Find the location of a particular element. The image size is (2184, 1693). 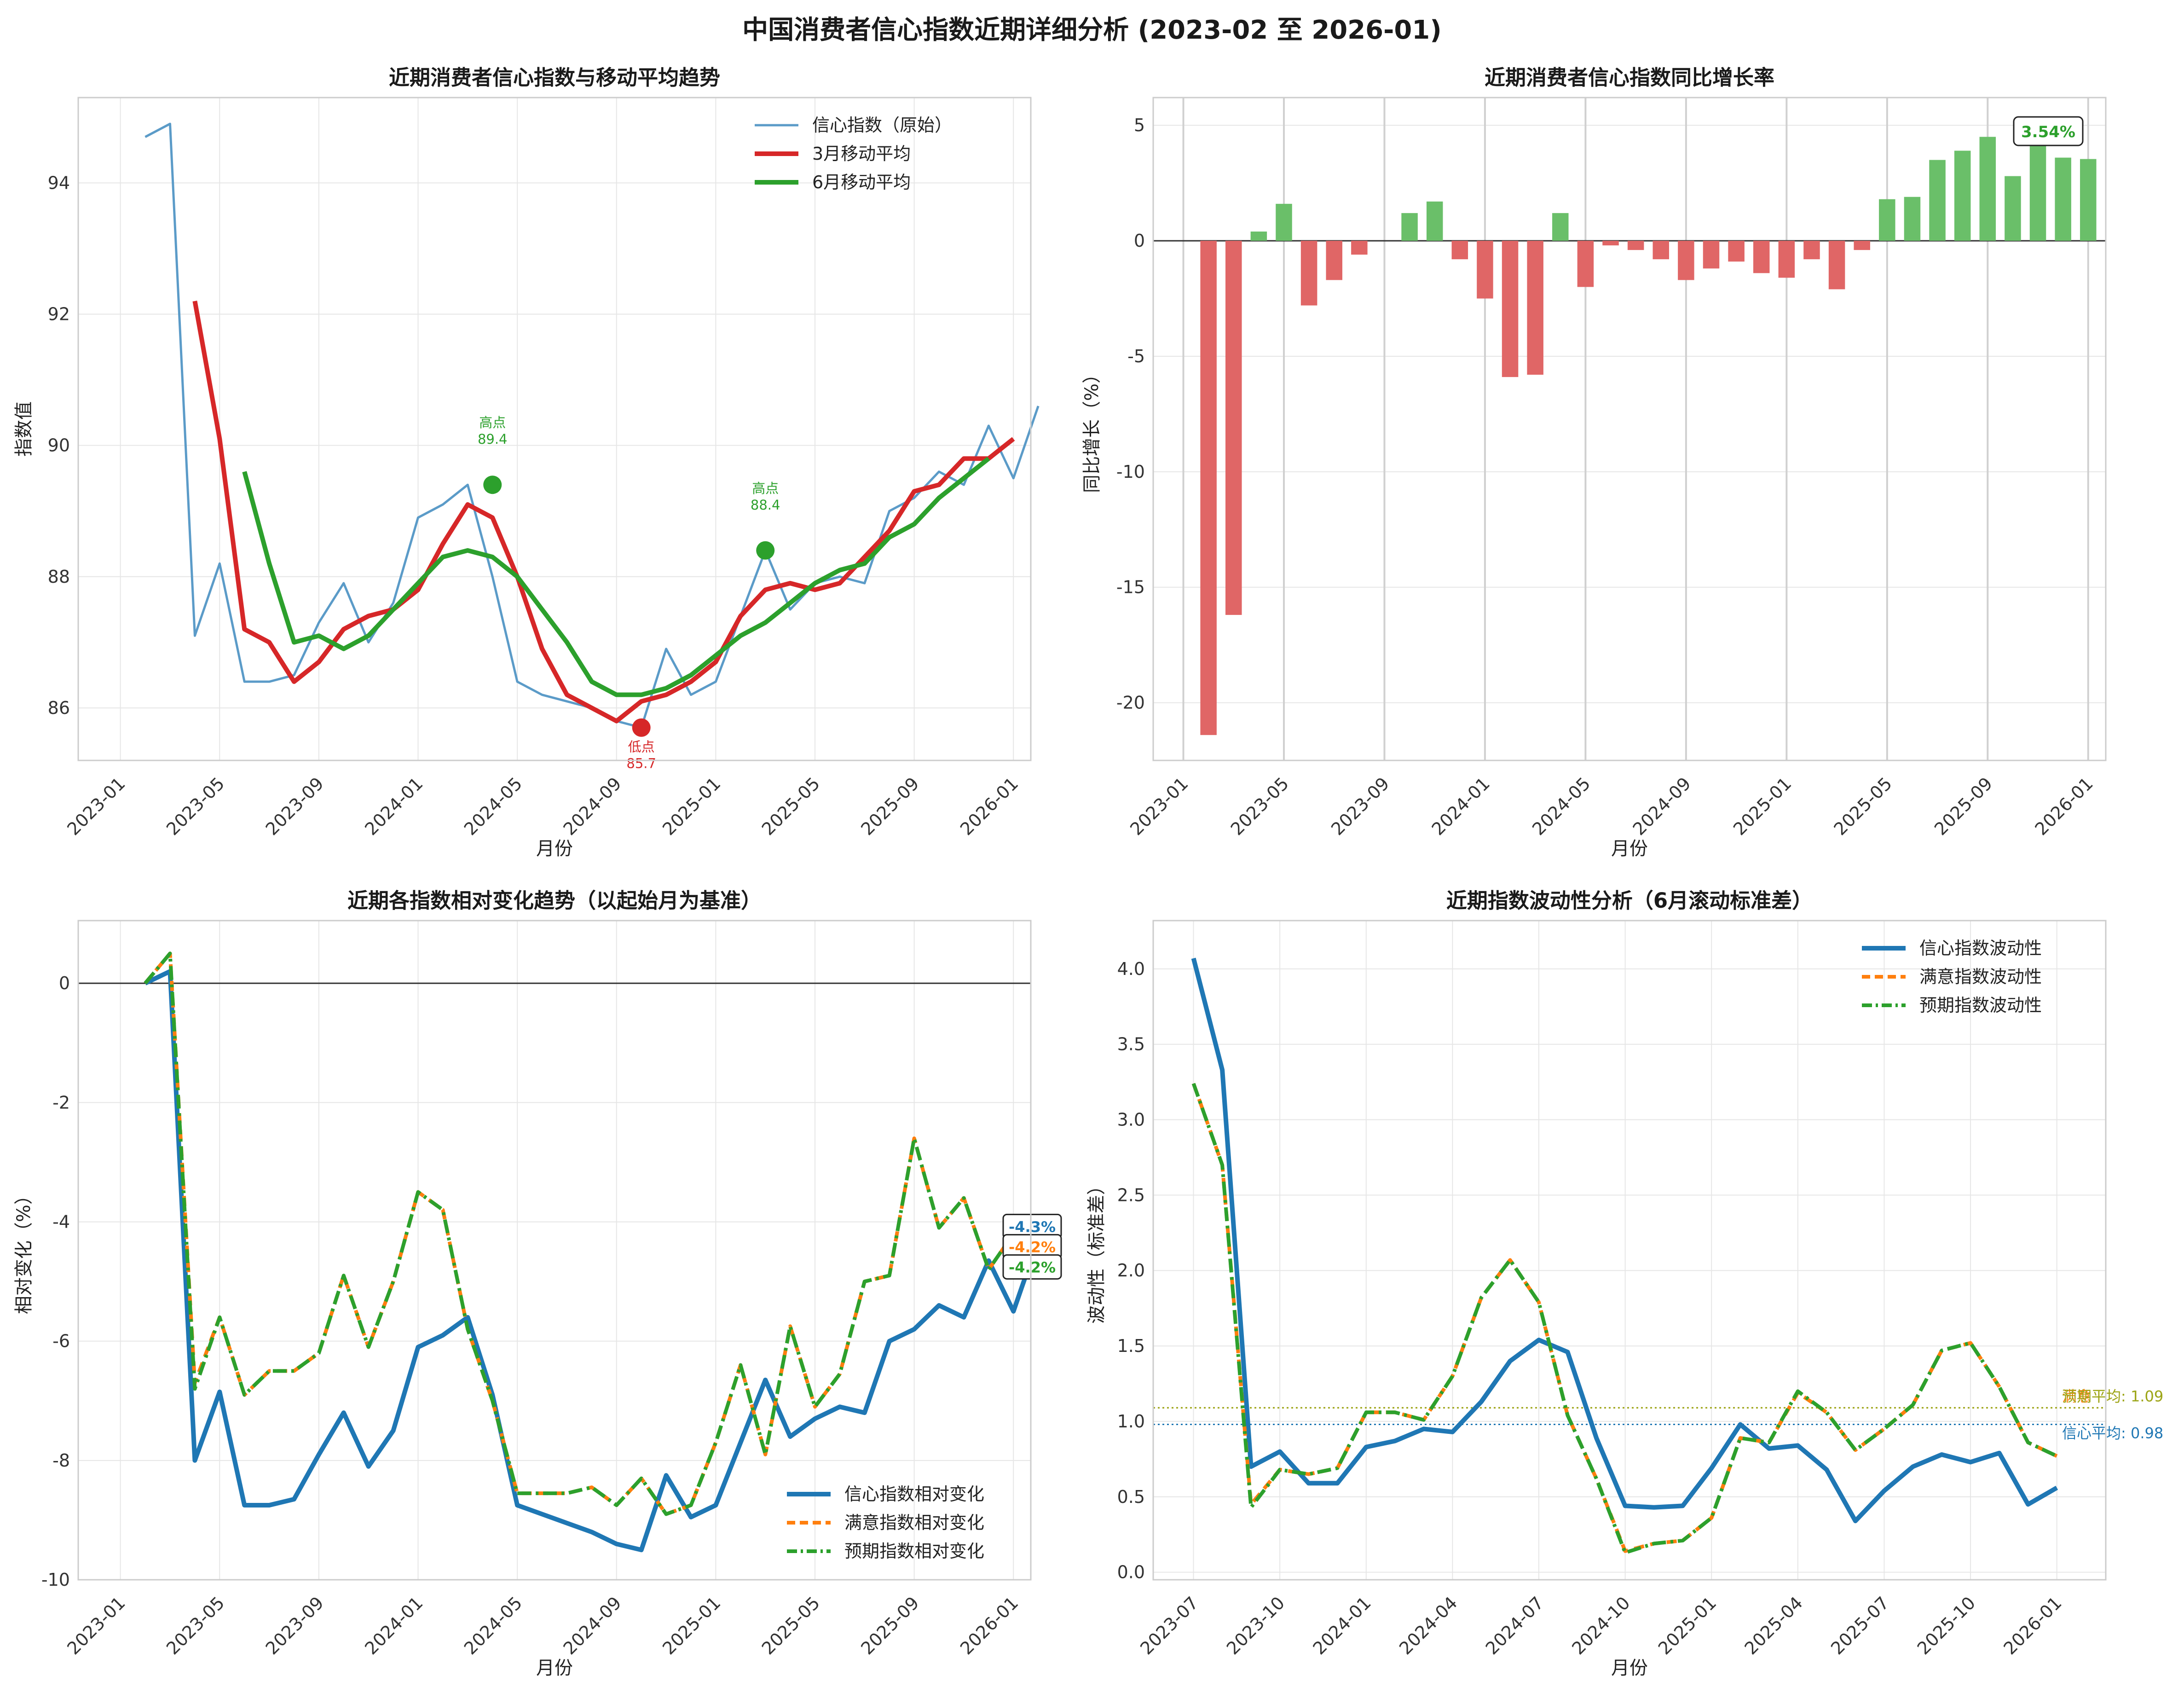

end-value-label: -4.3% is located at coordinates (1032, 1226).